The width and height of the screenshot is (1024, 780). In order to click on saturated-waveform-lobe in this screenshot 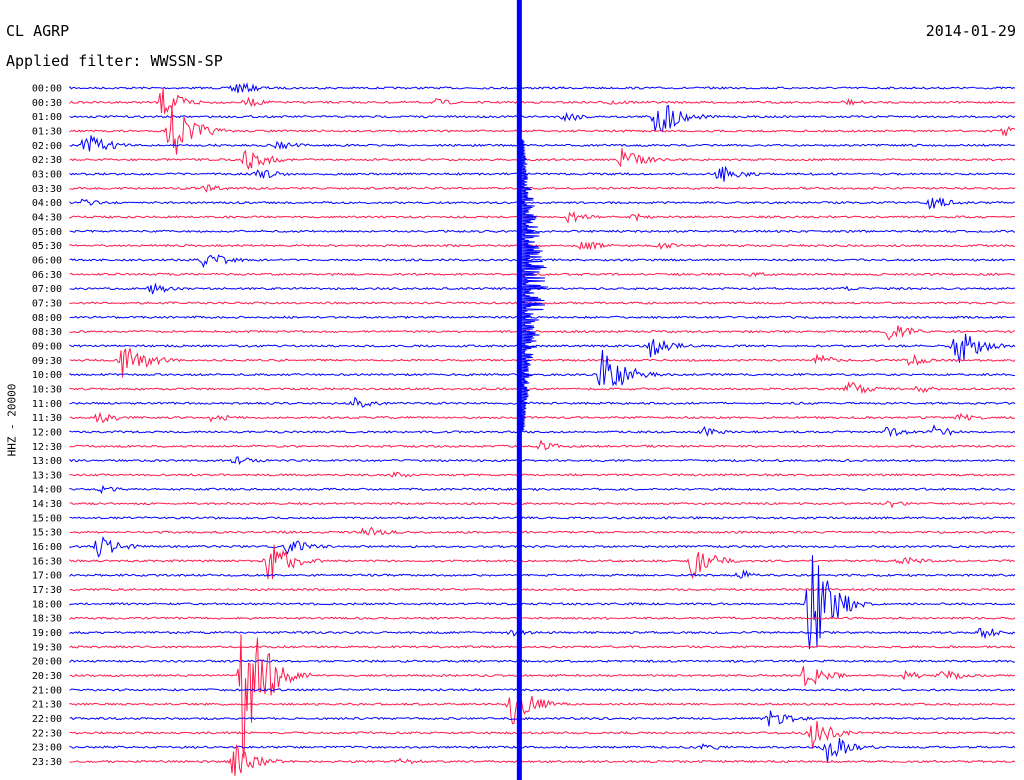, I will do `click(534, 285)`.